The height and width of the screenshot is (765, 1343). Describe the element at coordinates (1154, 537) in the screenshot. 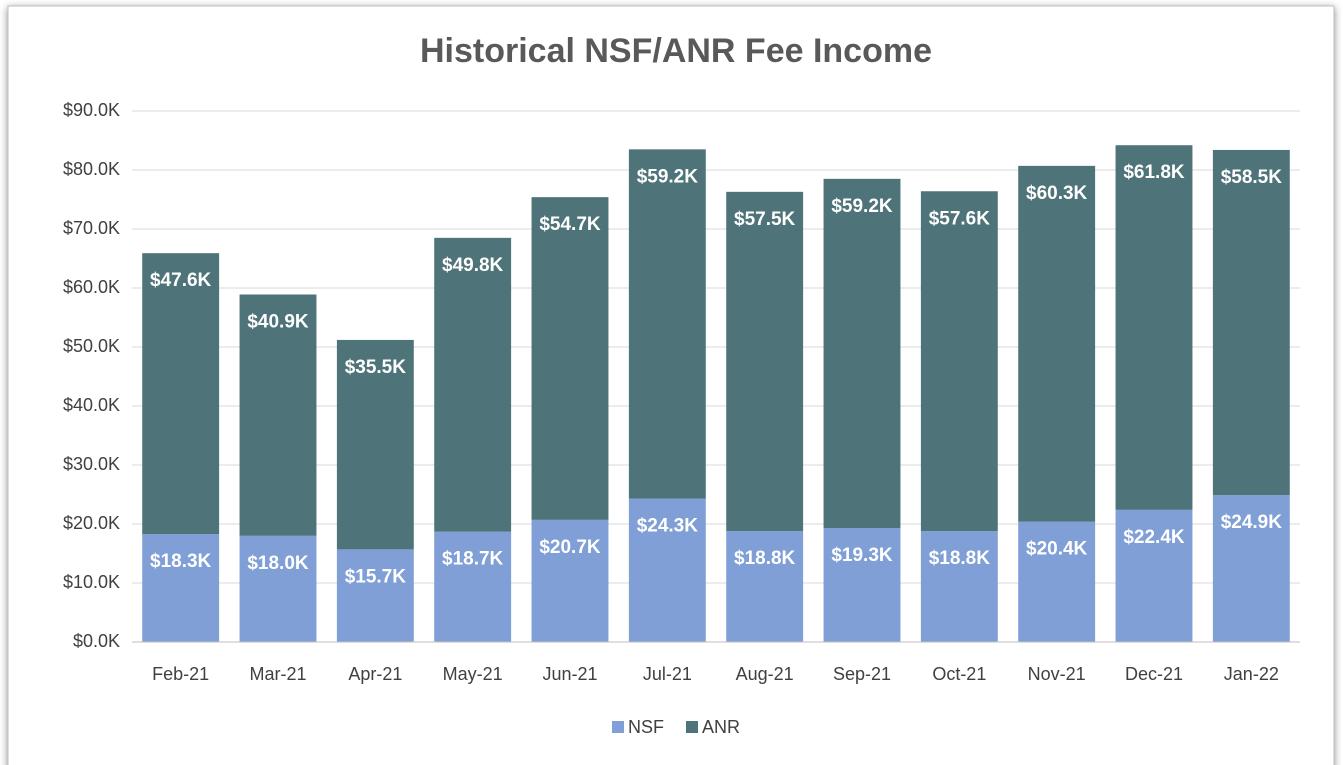

I see `data-label: $22.4K` at that location.